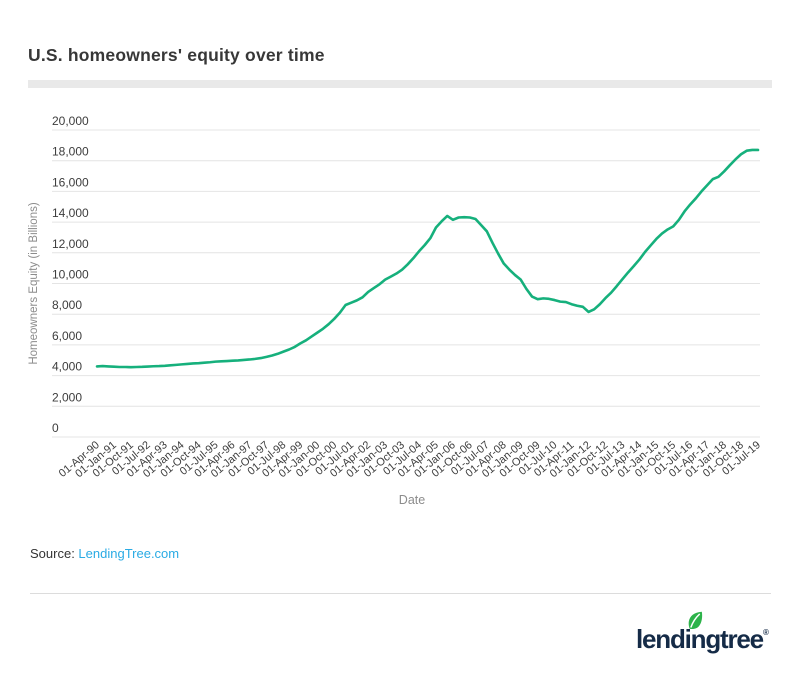 The image size is (800, 676). I want to click on source-line: Source: LendingTree.com, so click(104, 553).